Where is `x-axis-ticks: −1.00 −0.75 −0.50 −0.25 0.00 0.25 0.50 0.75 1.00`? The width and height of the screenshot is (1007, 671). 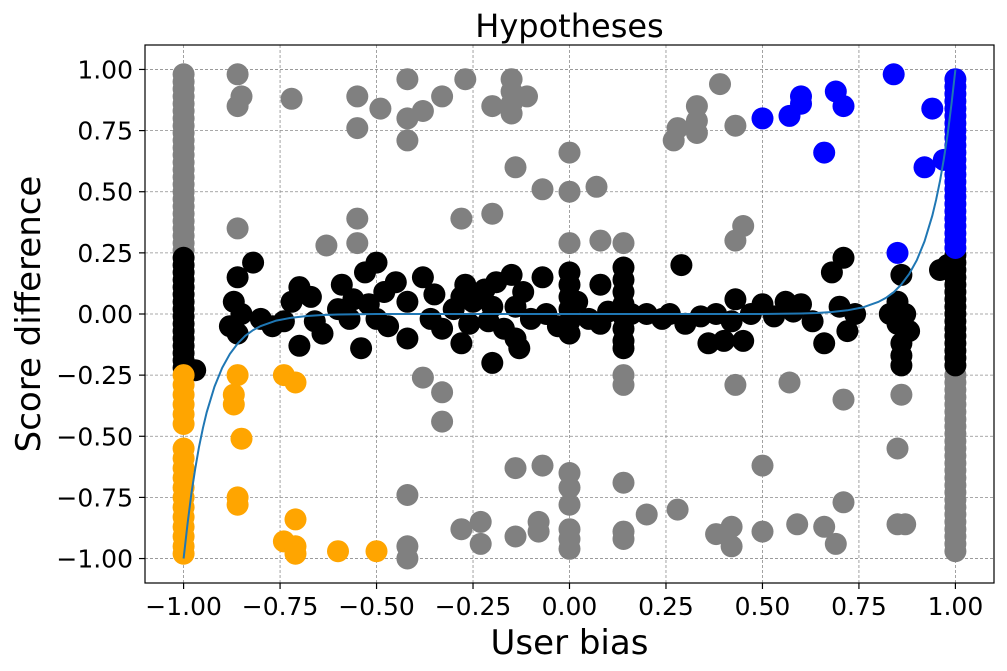 x-axis-ticks: −1.00 −0.75 −0.50 −0.25 0.00 0.25 0.50 0.75 1.00 is located at coordinates (564, 602).